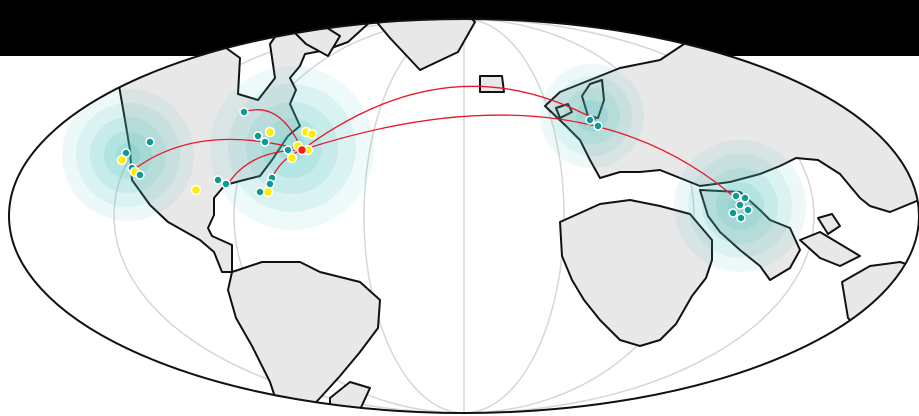 The width and height of the screenshot is (919, 416). I want to click on points-north-america-east, so click(254, 152).